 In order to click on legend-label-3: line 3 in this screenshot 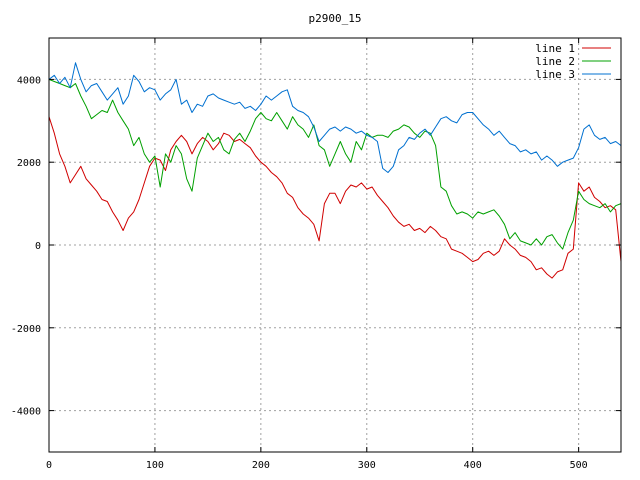, I will do `click(555, 74)`.